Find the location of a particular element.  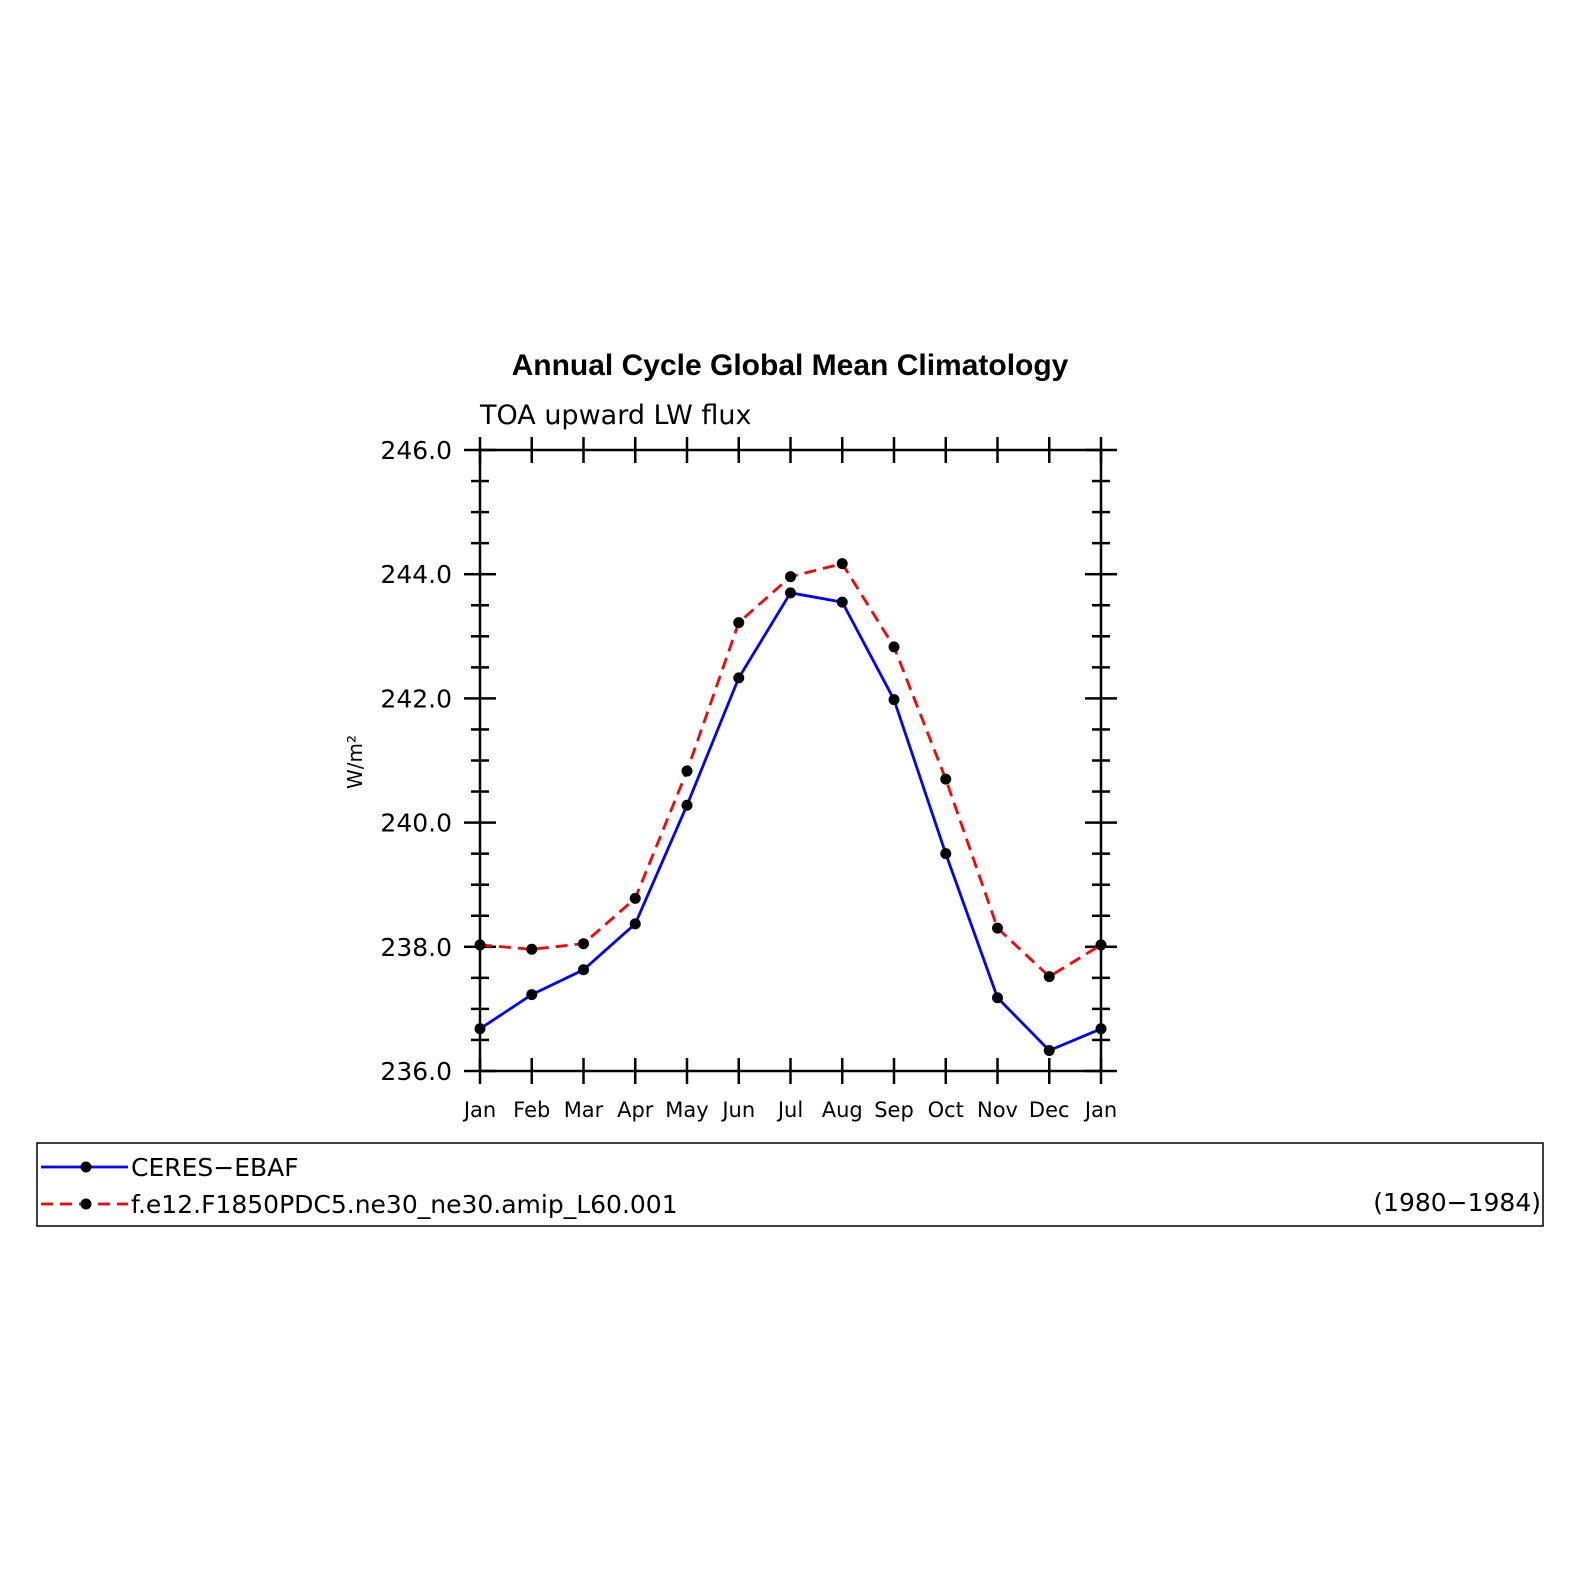

legend-label: CERES−EBAF is located at coordinates (215, 1167).